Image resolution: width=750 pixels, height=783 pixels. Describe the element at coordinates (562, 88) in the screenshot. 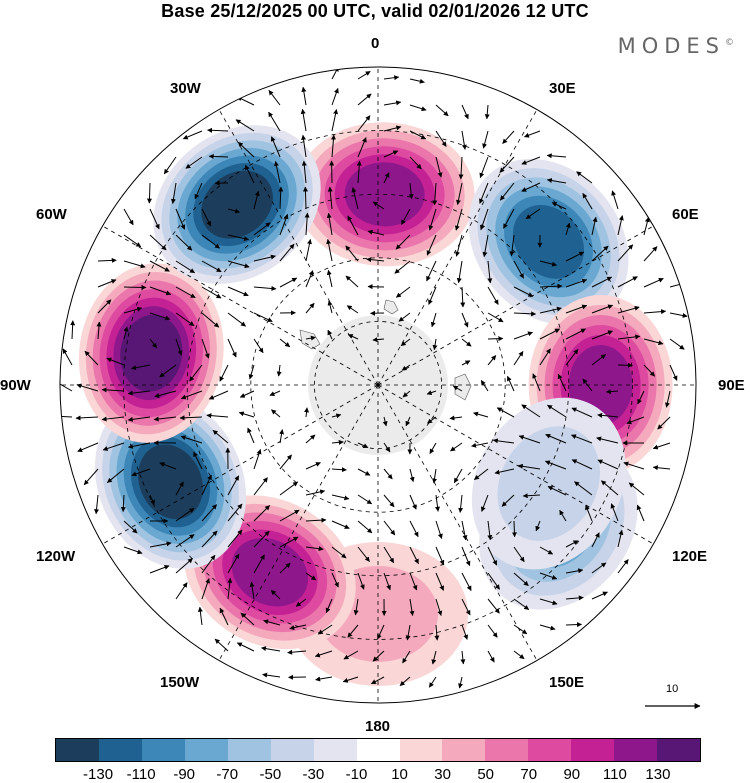

I see `lon-label-30e: 30E` at that location.